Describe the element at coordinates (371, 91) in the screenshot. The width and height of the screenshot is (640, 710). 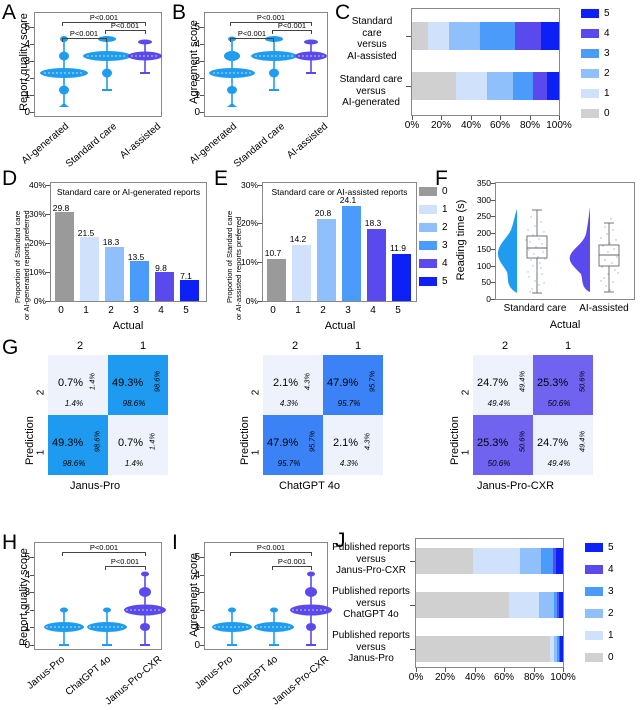
I see `panel-c-row-label-1: Standard care versus AI-generated` at that location.